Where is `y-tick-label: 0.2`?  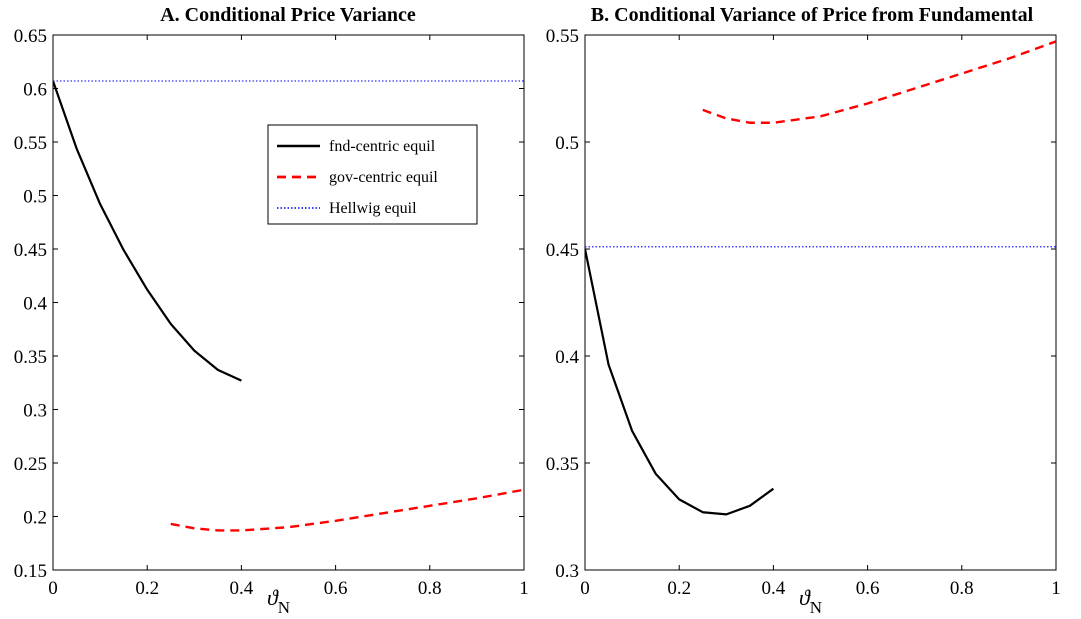 y-tick-label: 0.2 is located at coordinates (35, 518).